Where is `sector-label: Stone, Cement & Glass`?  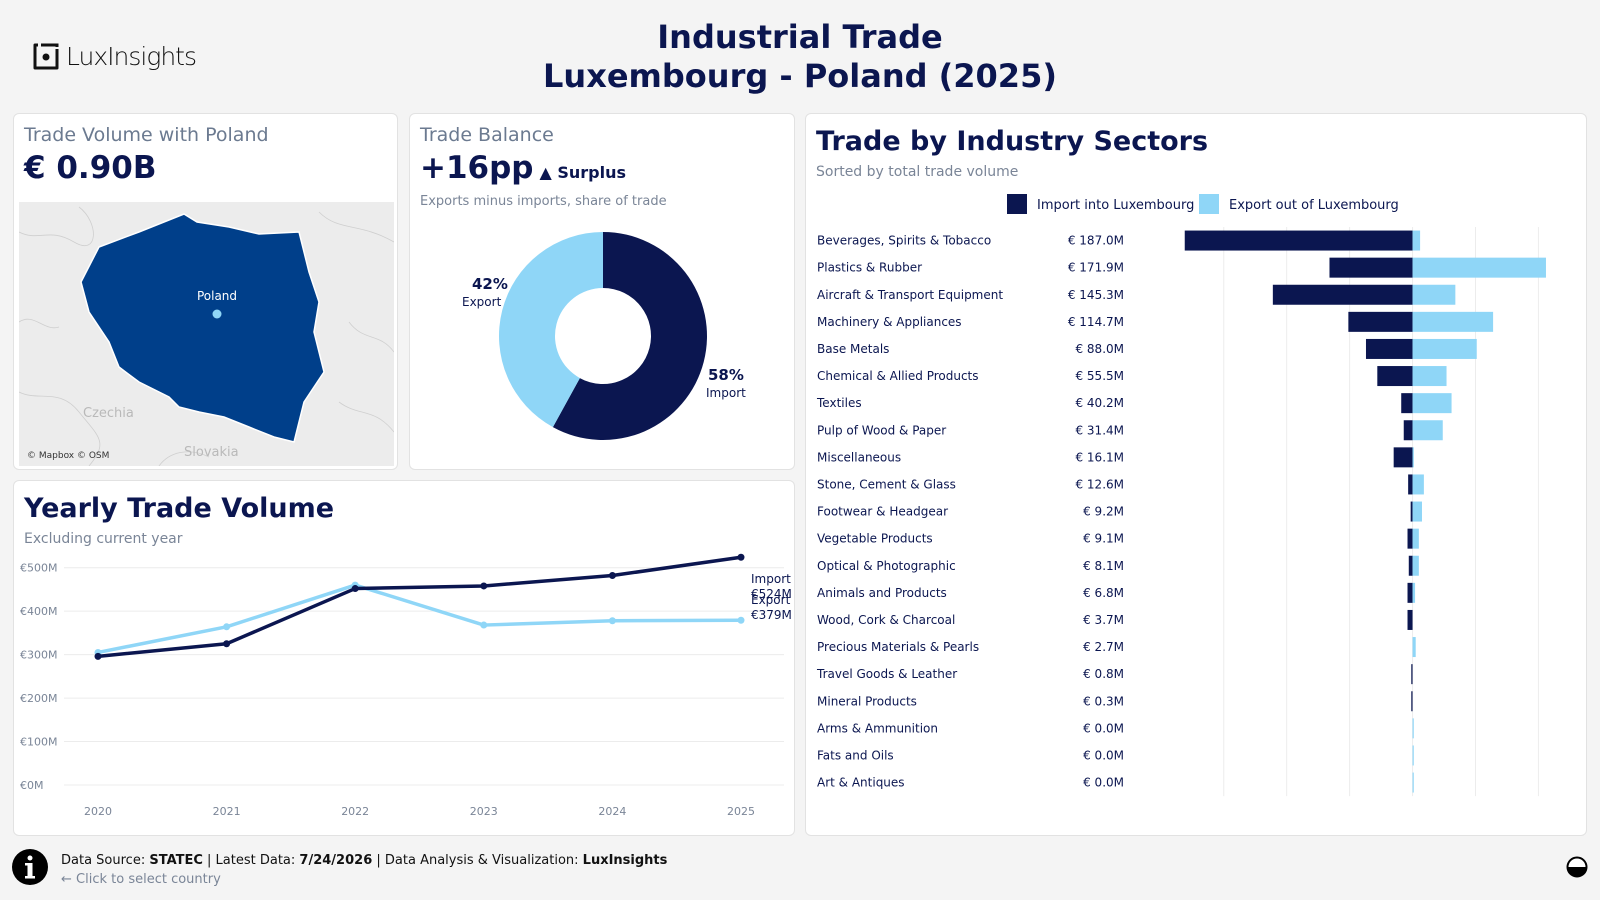
sector-label: Stone, Cement & Glass is located at coordinates (886, 484).